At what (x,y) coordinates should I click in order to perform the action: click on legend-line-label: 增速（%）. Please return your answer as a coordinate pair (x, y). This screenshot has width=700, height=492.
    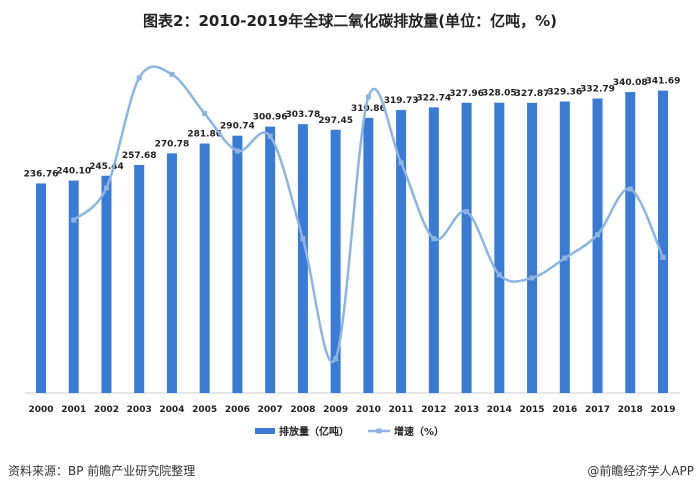
    Looking at the image, I should click on (419, 431).